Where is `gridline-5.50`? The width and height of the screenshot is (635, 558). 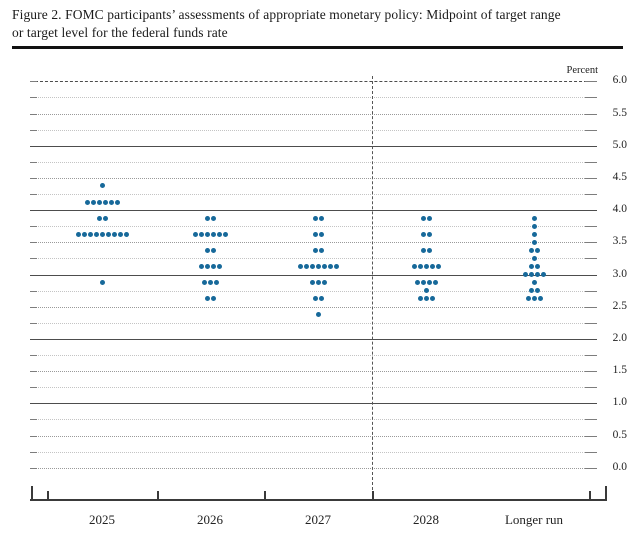
gridline-5.50 is located at coordinates (313, 114).